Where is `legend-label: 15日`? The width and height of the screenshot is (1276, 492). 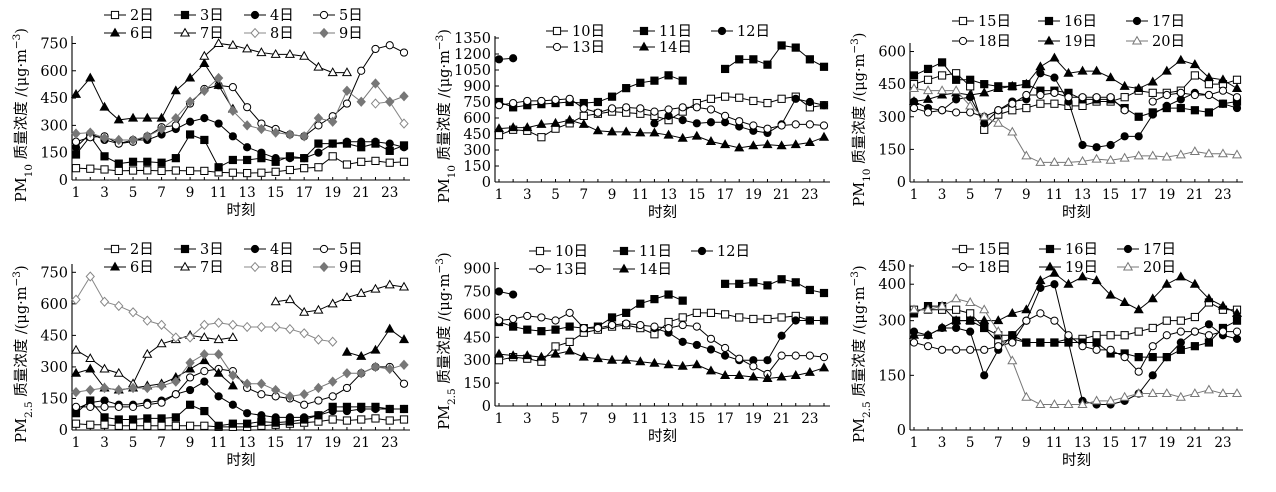
legend-label: 15日 is located at coordinates (994, 250).